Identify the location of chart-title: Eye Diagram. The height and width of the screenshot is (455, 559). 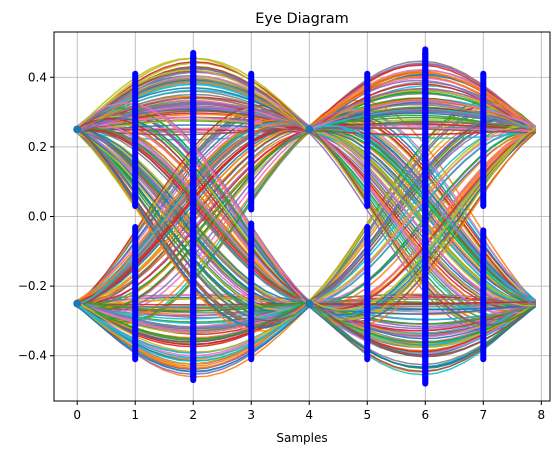
(302, 19).